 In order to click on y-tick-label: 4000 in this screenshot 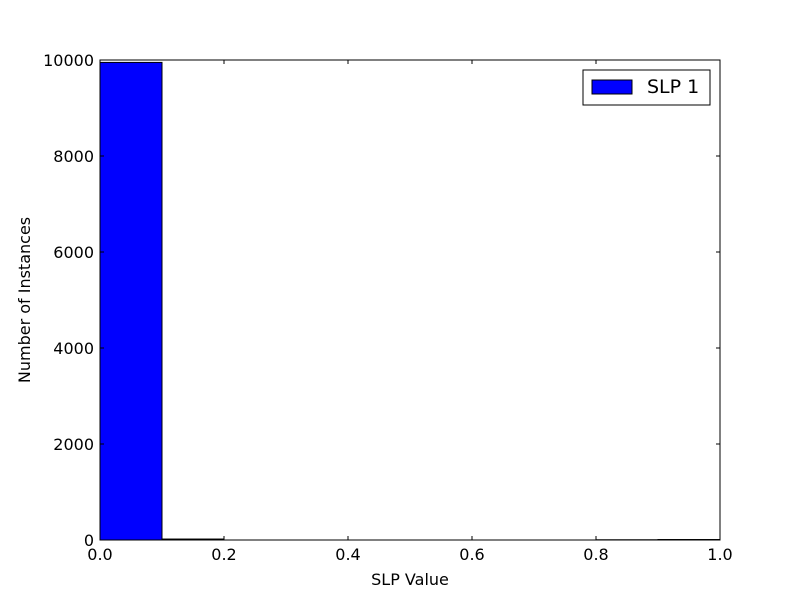, I will do `click(73, 348)`.